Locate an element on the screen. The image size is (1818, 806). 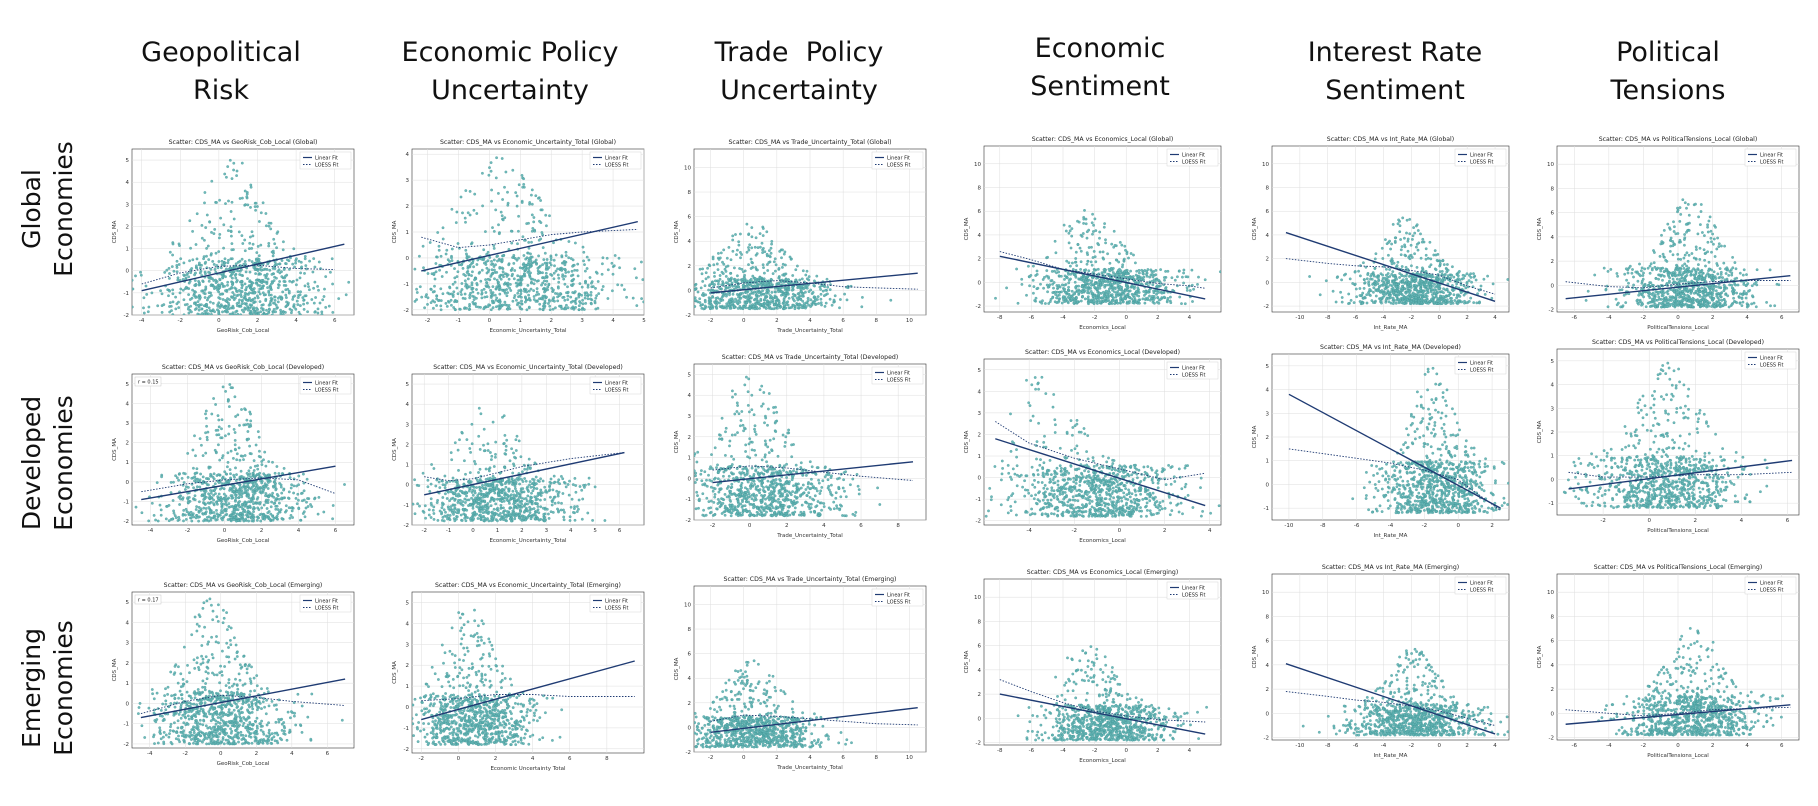
y-tick-label: 0 is located at coordinates (408, 259).